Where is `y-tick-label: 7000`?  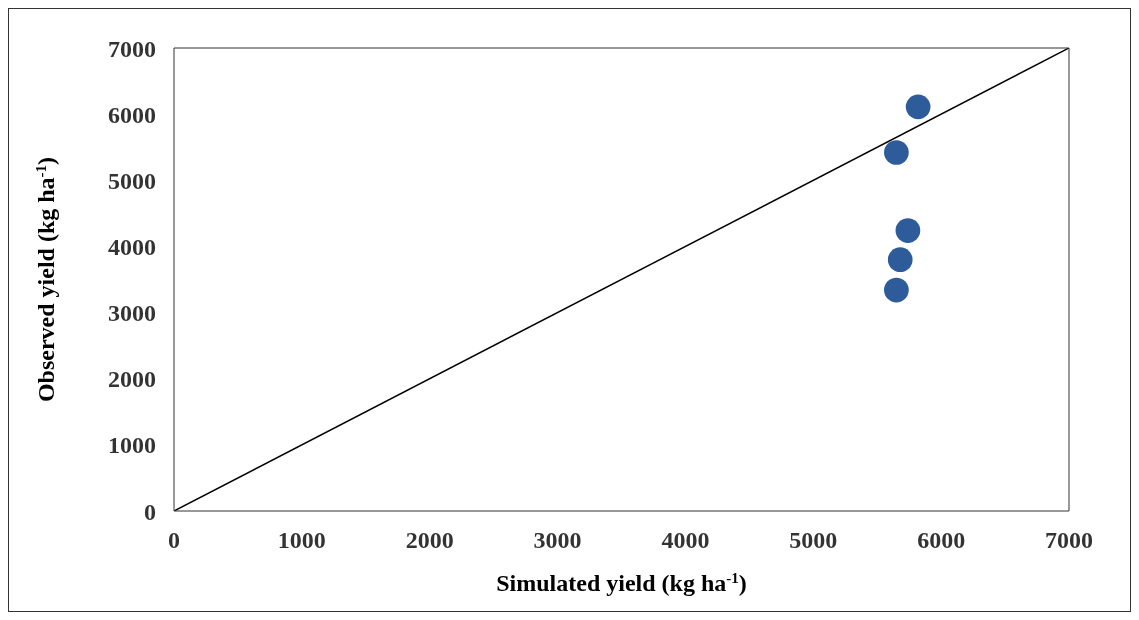 y-tick-label: 7000 is located at coordinates (132, 48).